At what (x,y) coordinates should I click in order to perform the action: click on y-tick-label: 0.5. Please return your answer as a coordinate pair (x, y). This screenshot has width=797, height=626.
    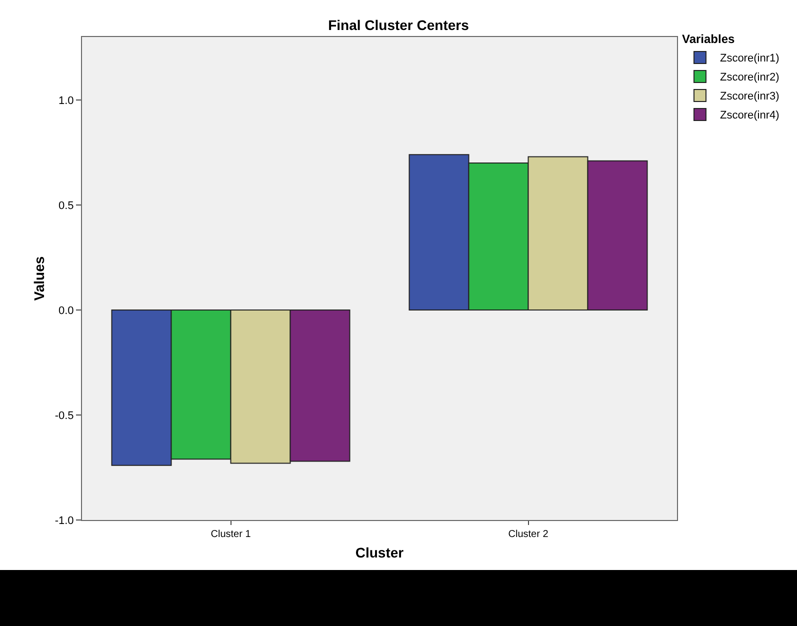
    Looking at the image, I should click on (66, 206).